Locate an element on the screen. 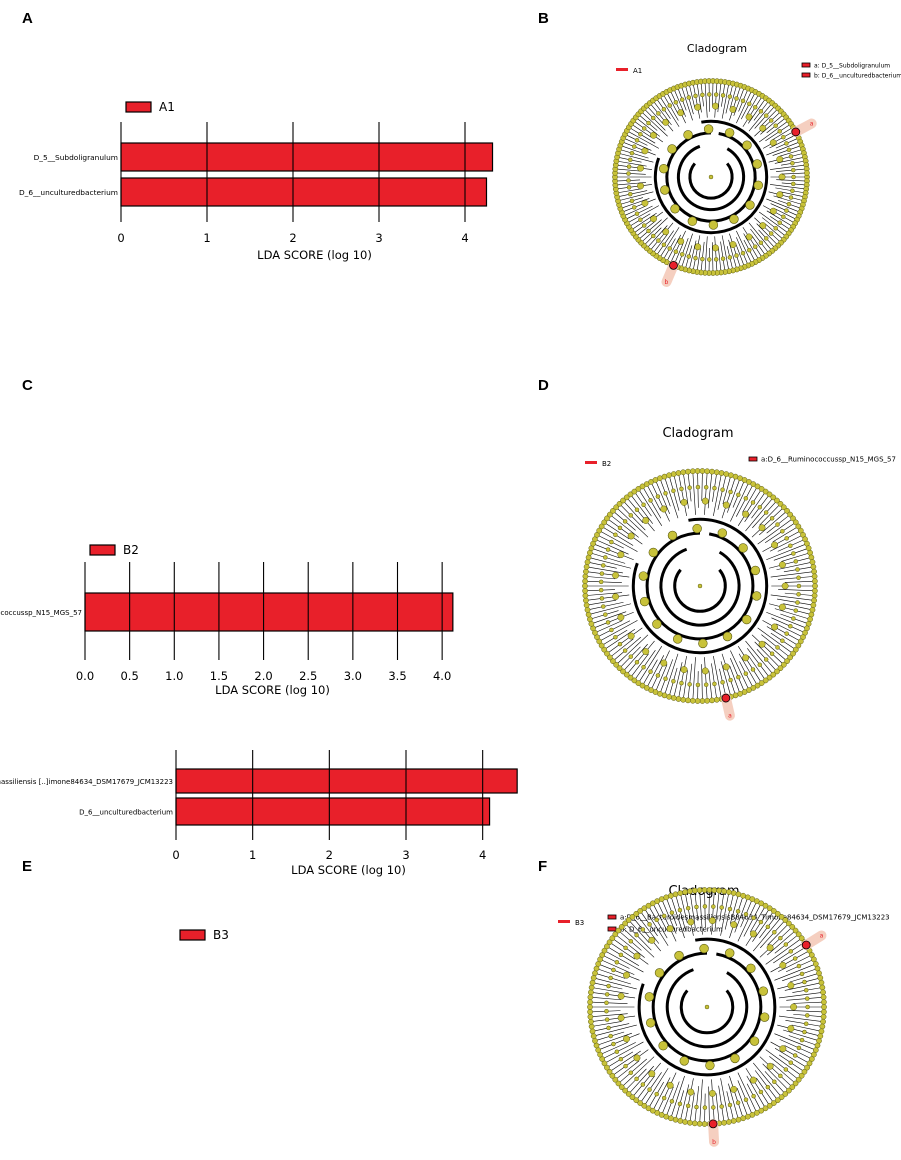 Image resolution: width=901 pixels, height=1160 pixels. group-legend-swatch is located at coordinates (564, 921).